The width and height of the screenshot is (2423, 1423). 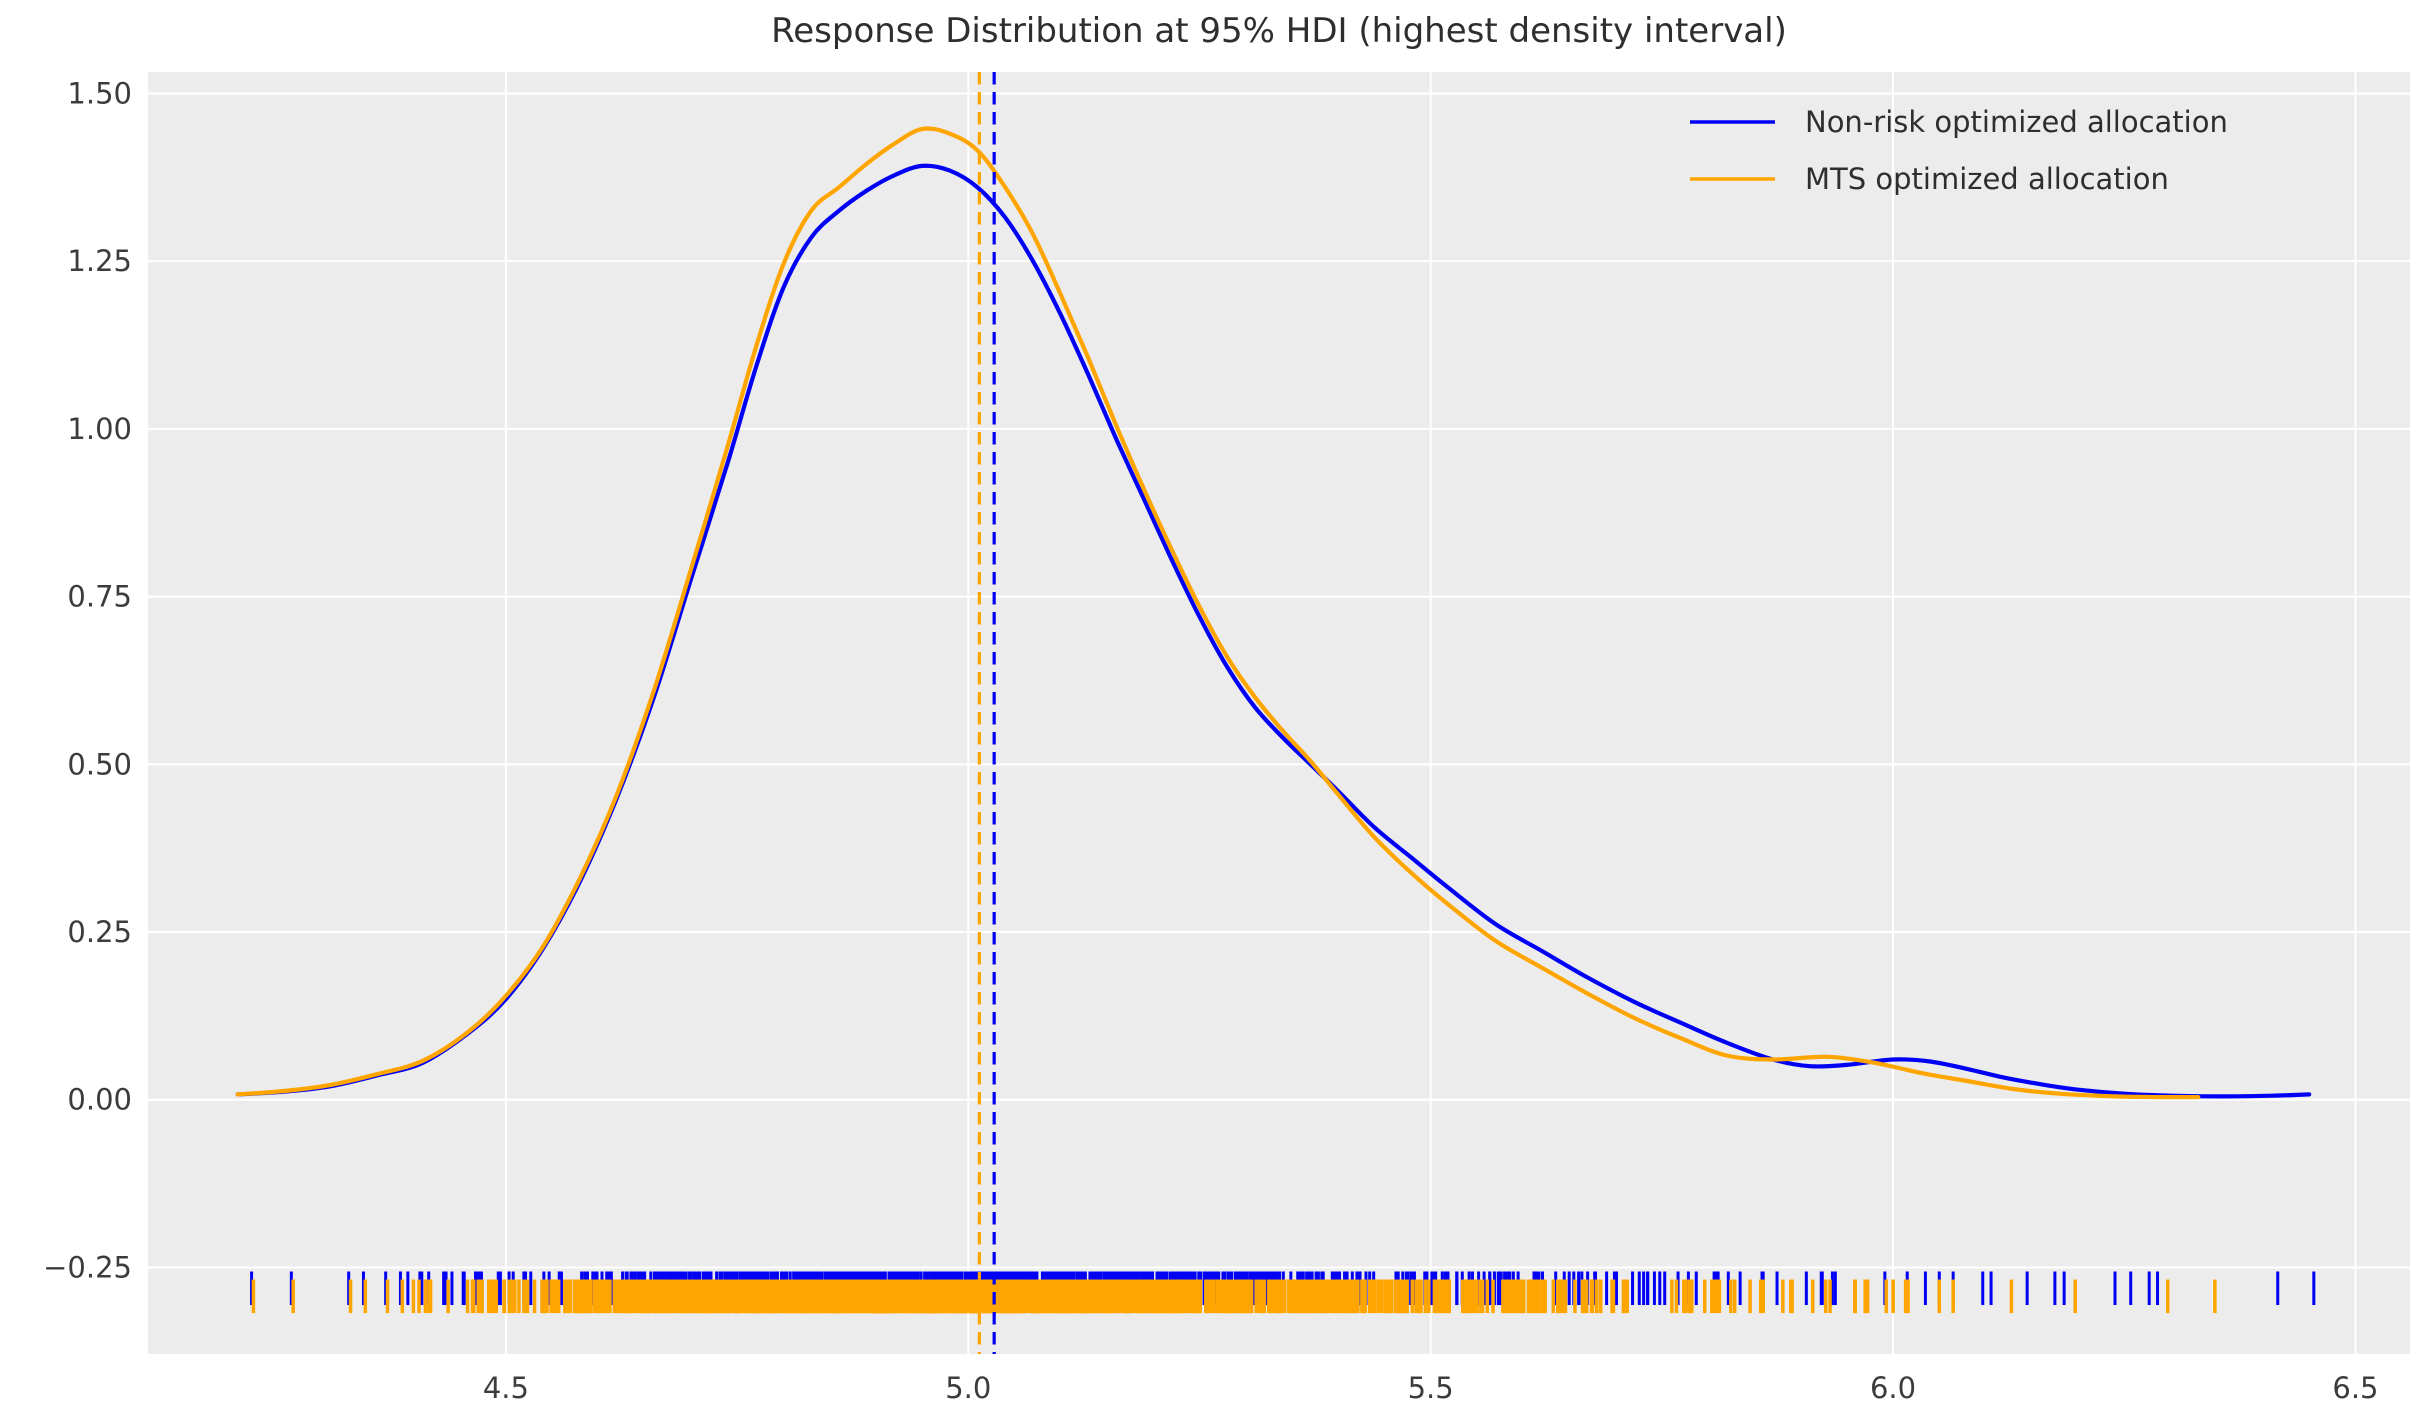 What do you see at coordinates (1431, 1388) in the screenshot?
I see `x-tick-label: 5.5` at bounding box center [1431, 1388].